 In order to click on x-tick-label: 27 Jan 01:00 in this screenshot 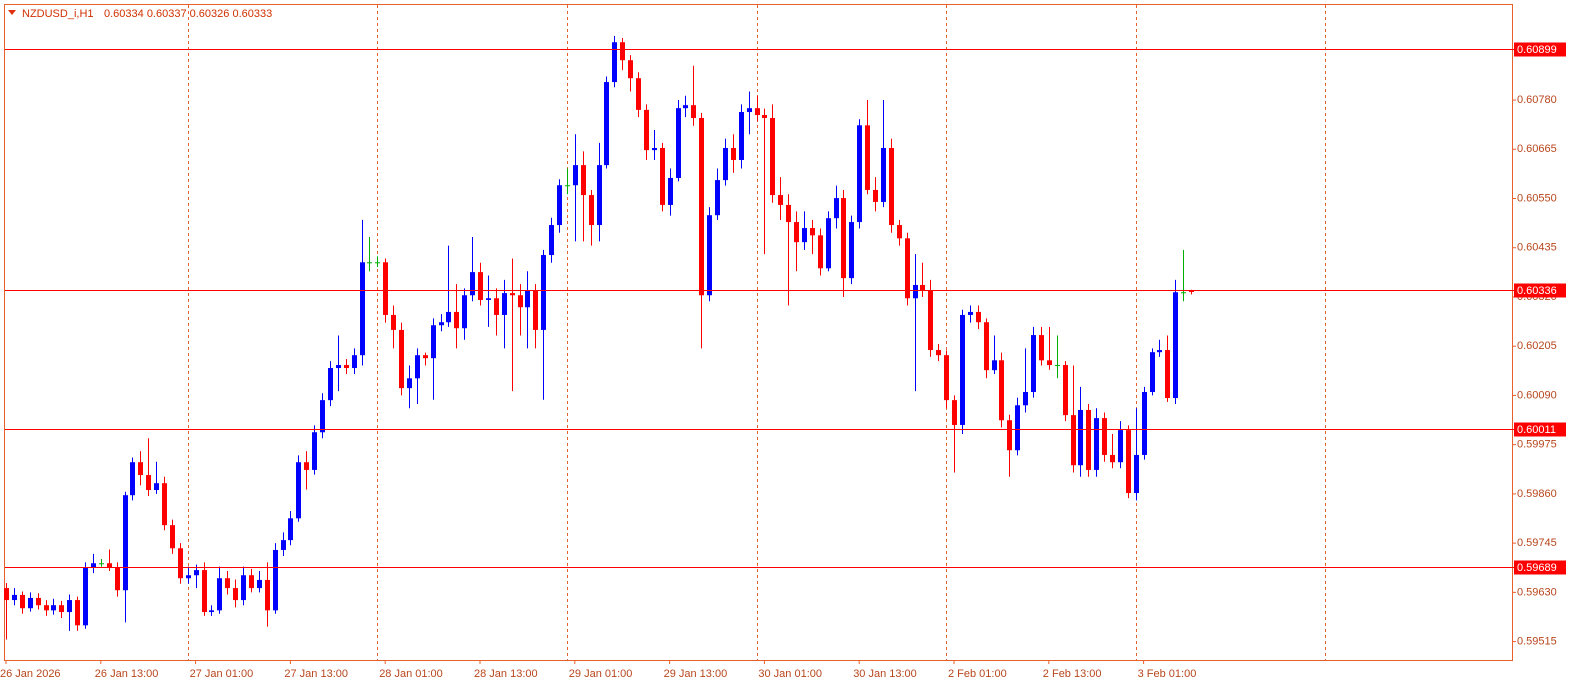, I will do `click(222, 674)`.